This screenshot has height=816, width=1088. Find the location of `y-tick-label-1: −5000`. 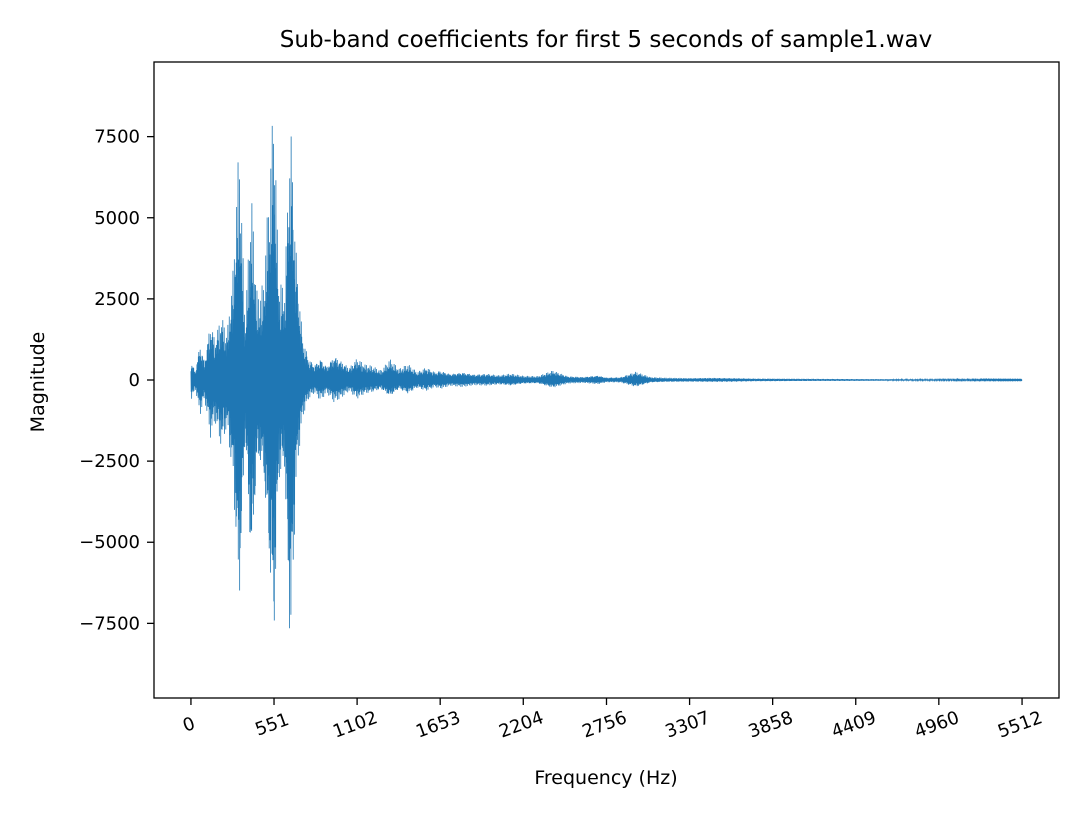

y-tick-label-1: −5000 is located at coordinates (109, 542).